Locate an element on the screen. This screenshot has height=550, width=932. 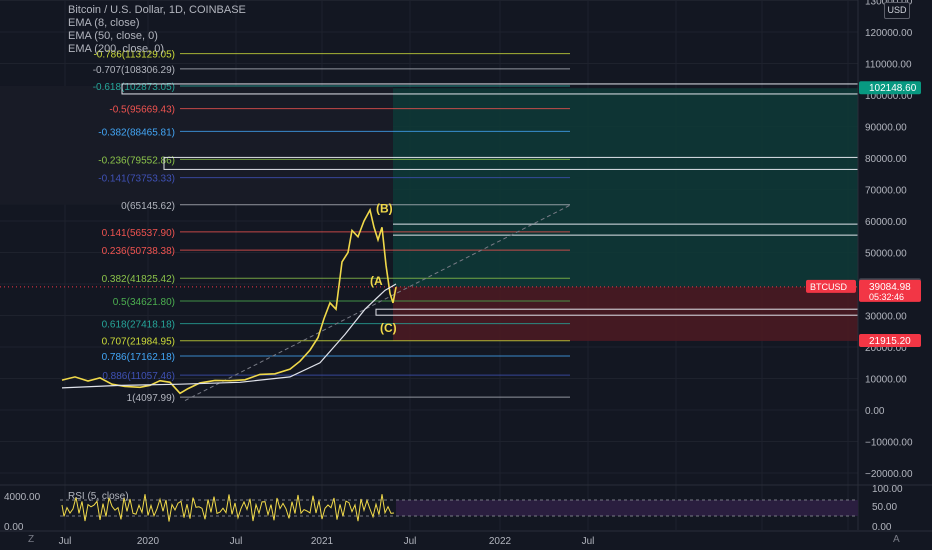
wave-label: (B) is located at coordinates (384, 208).